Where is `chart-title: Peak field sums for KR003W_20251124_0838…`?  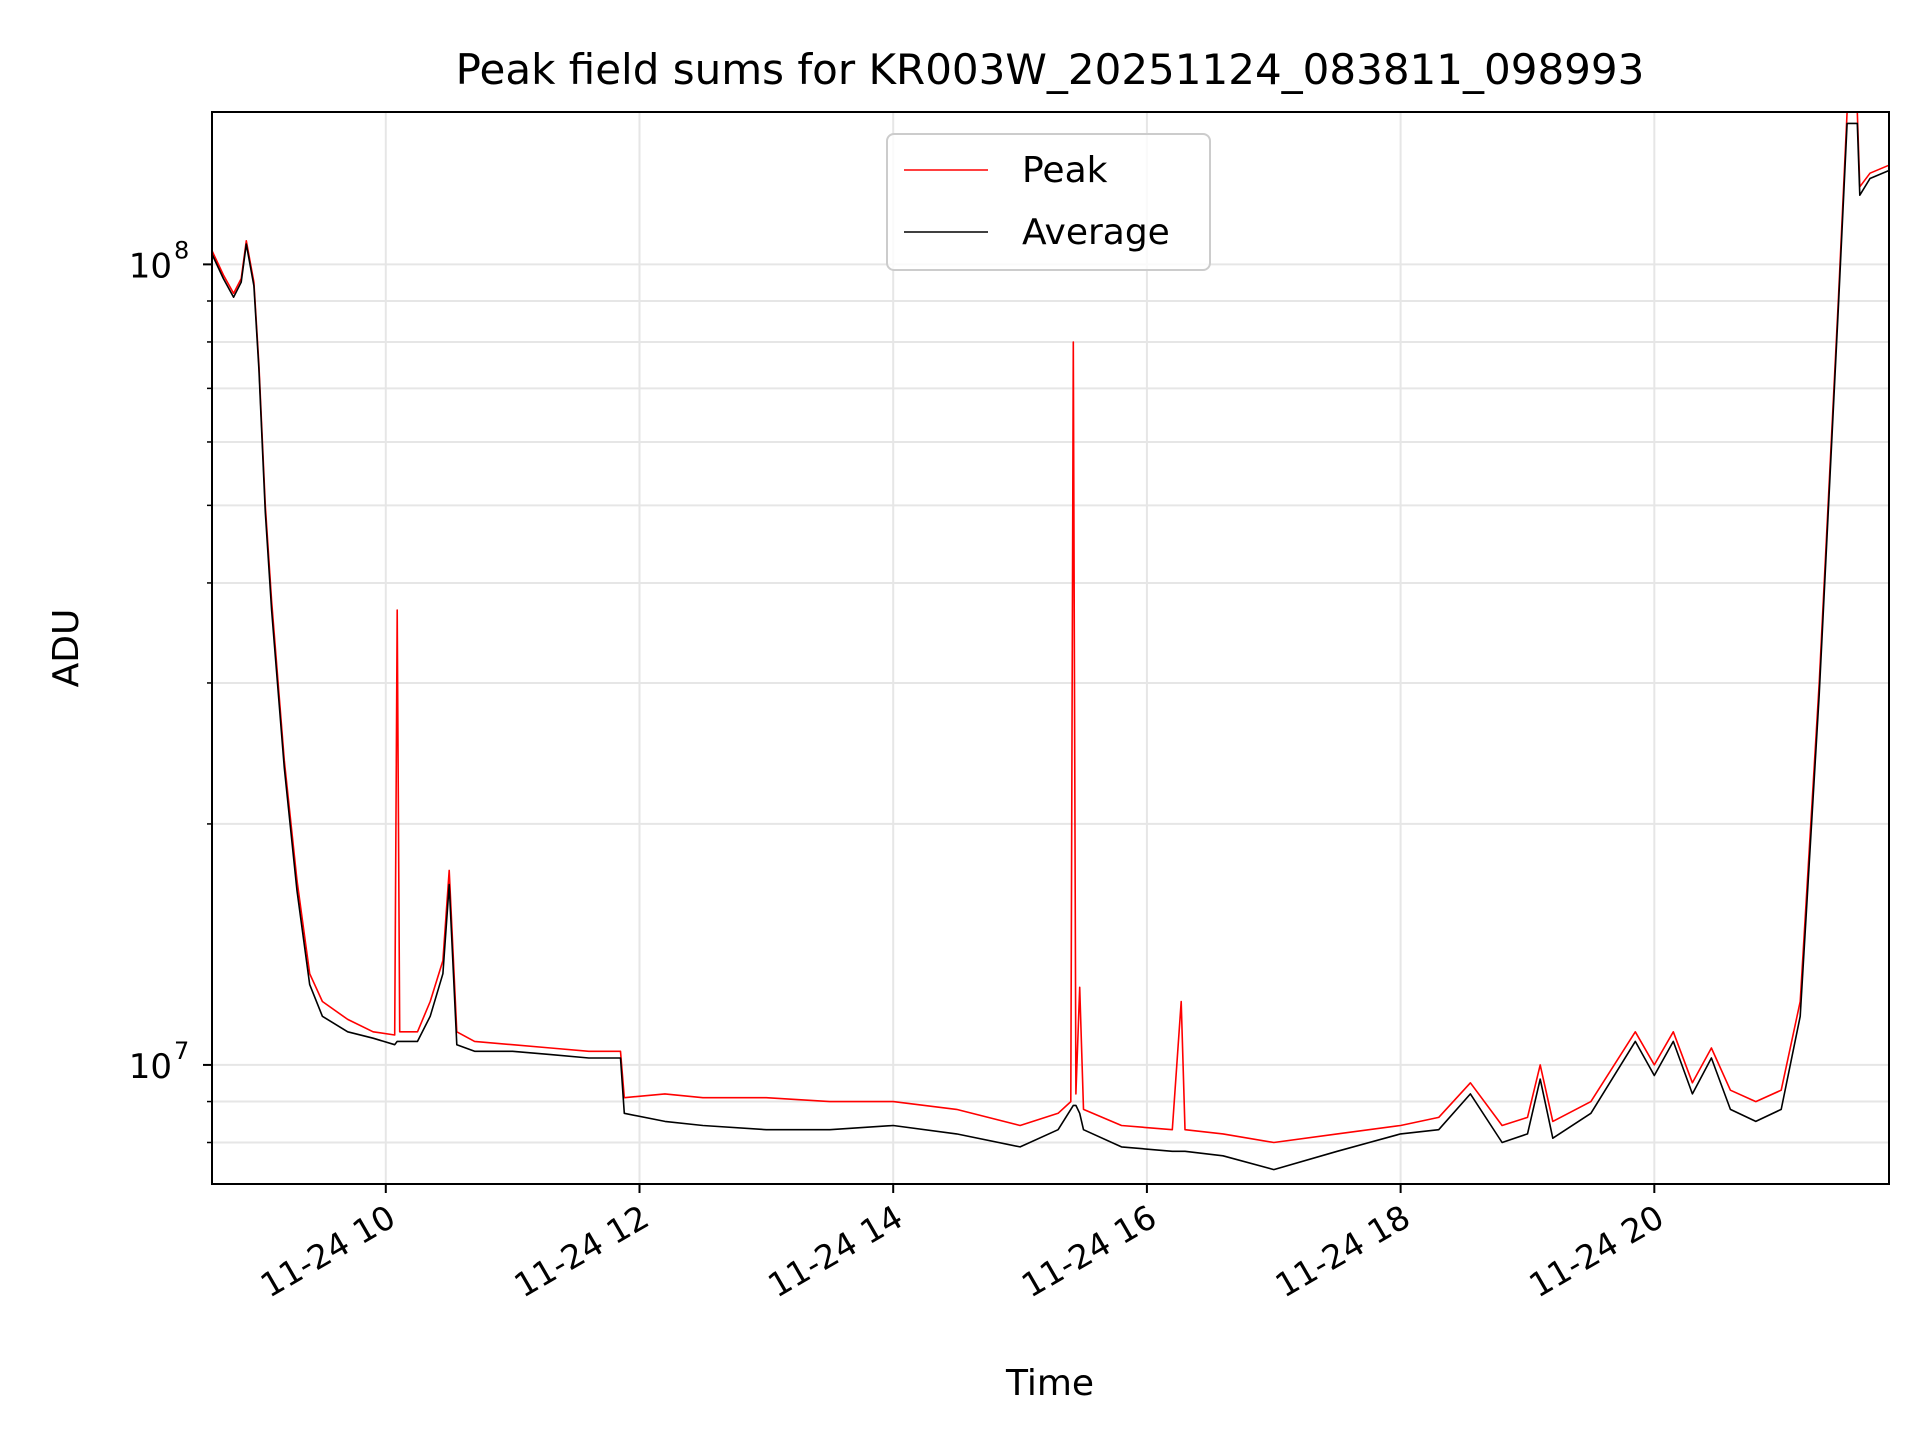 chart-title: Peak field sums for KR003W_20251124_0838… is located at coordinates (1050, 69).